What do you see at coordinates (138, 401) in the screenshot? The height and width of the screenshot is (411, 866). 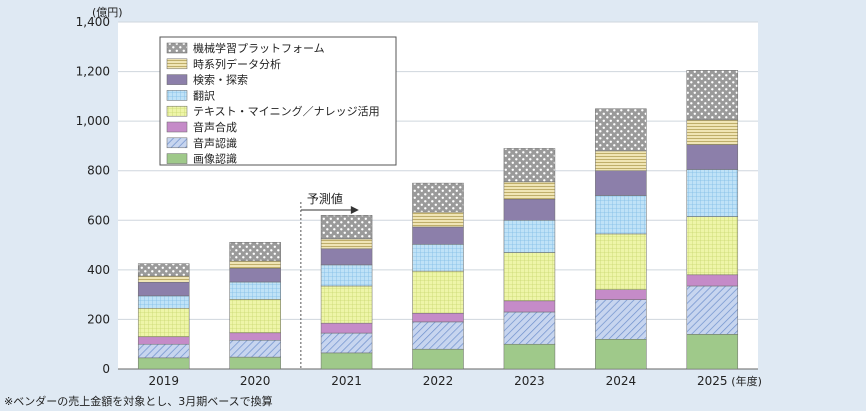 I see `footnote: ※ベンダーの売上金額を対象とし、3月期ベースで換算` at bounding box center [138, 401].